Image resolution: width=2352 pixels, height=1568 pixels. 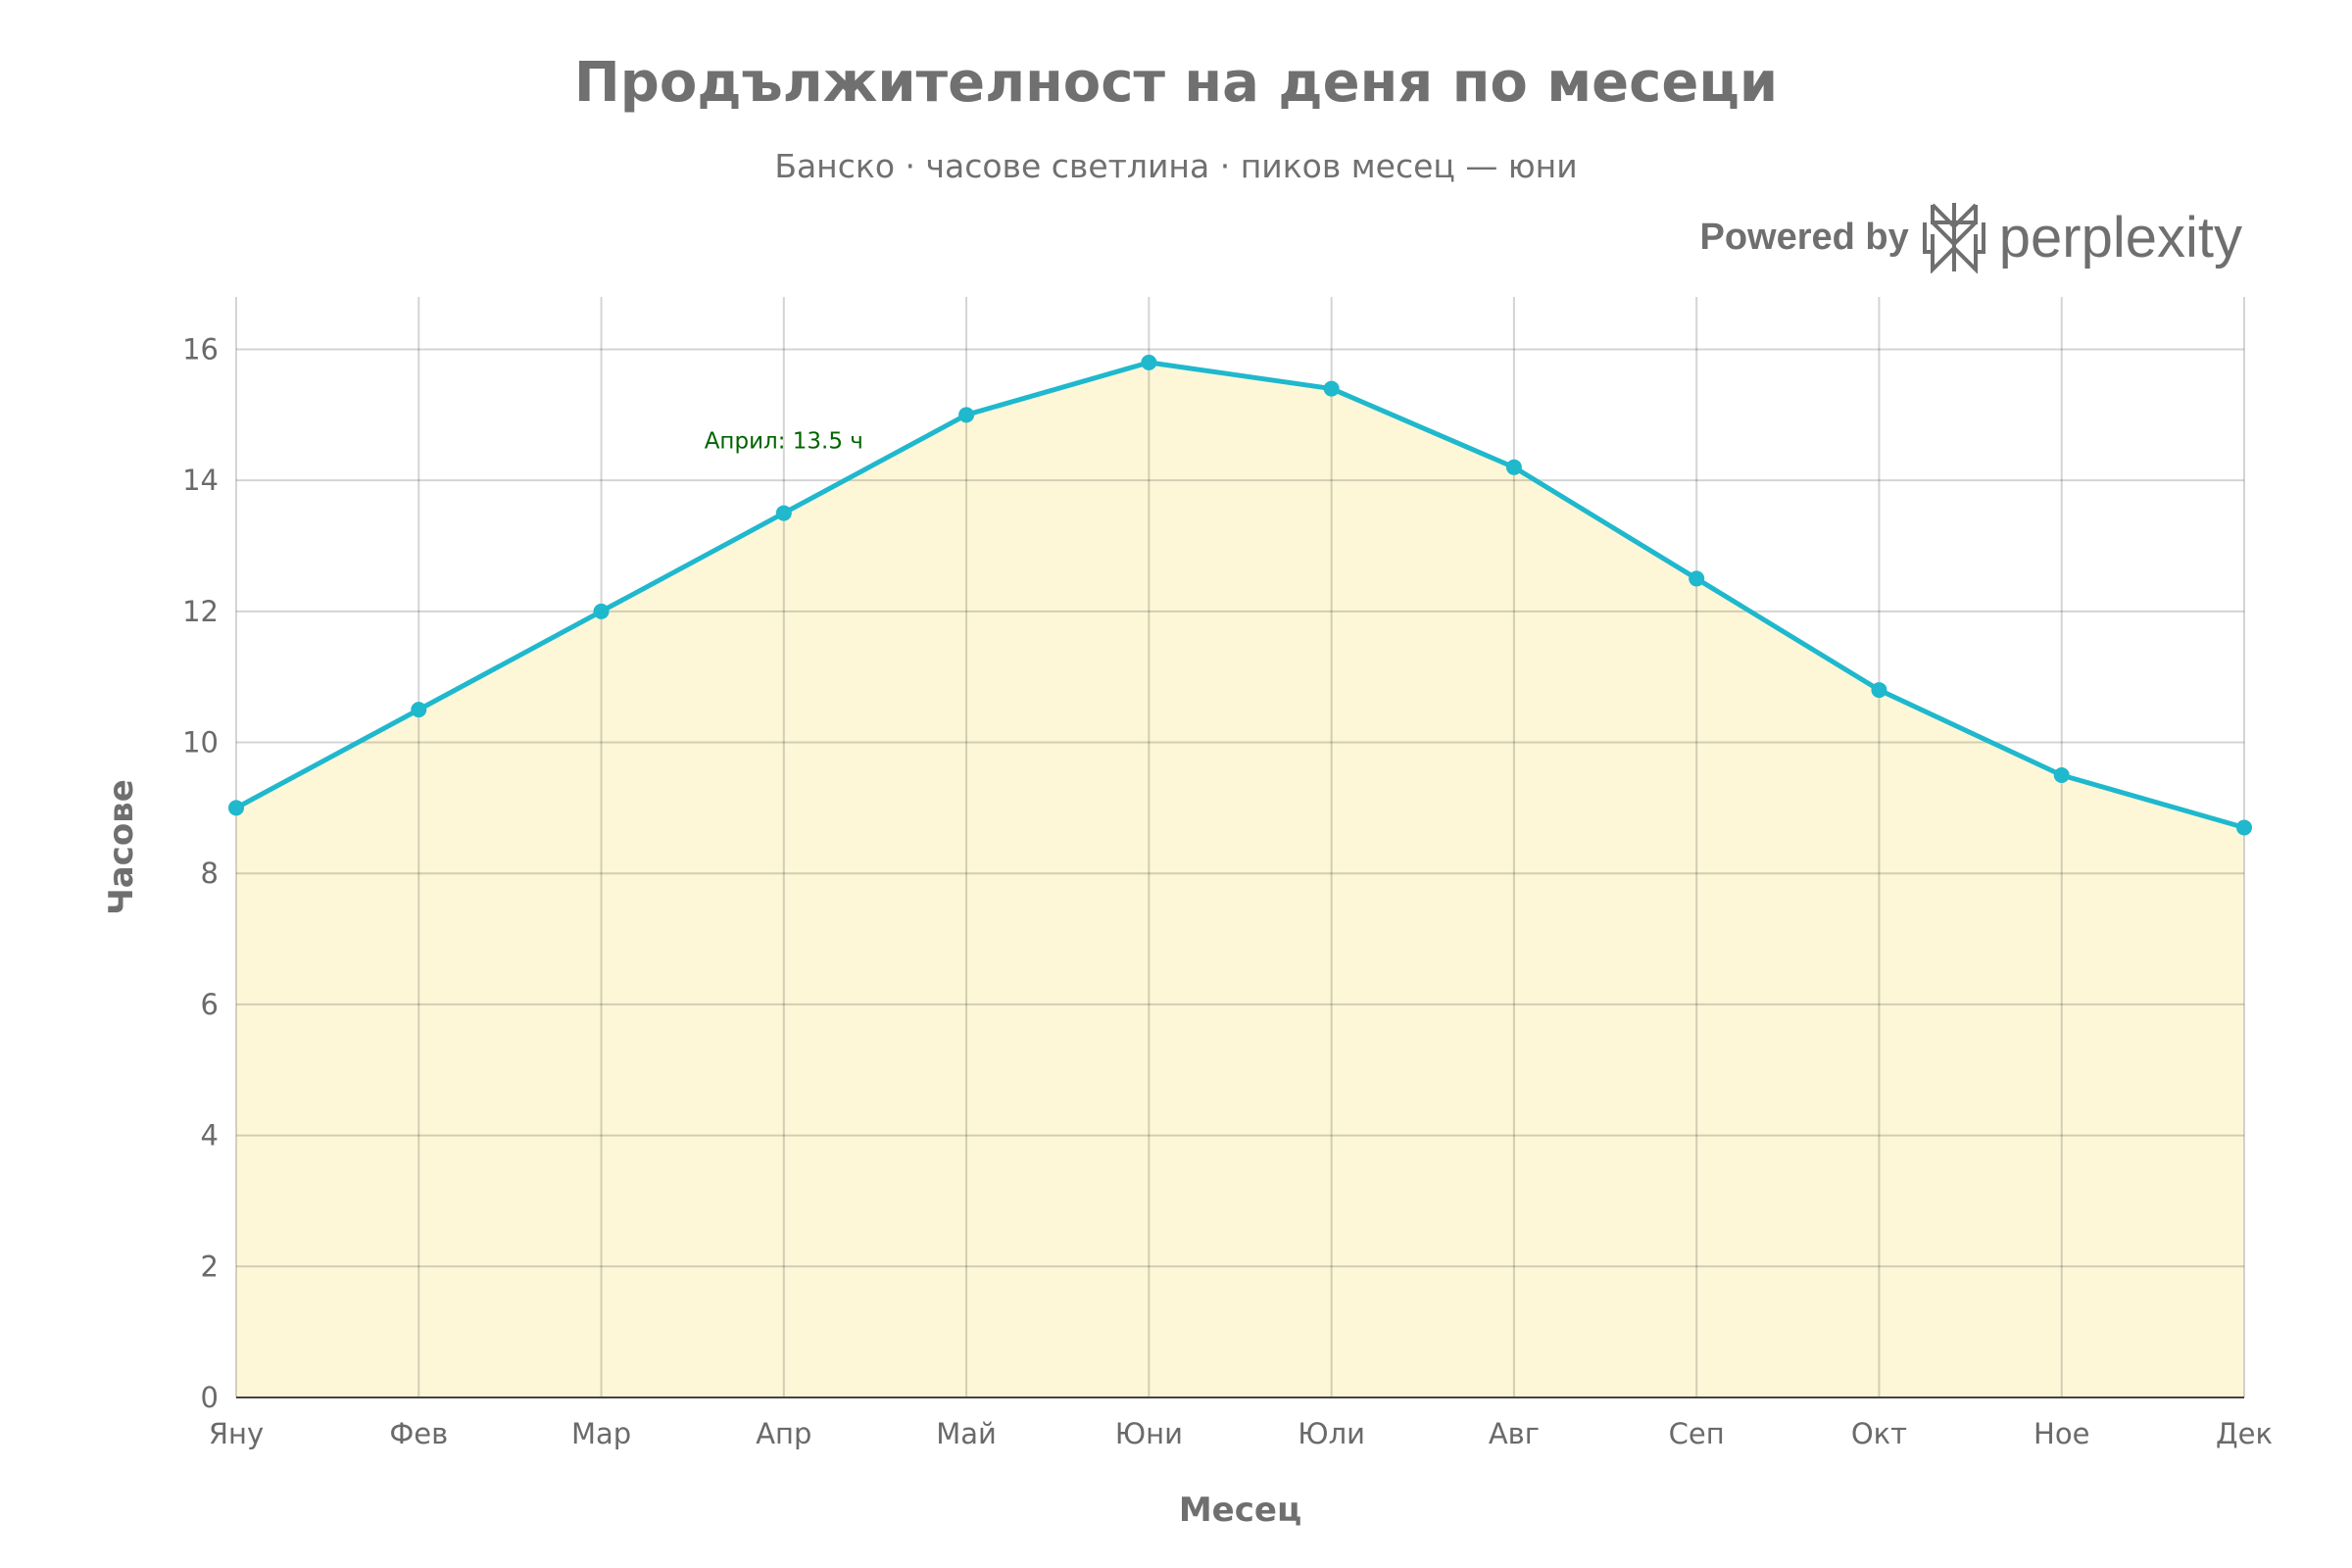 What do you see at coordinates (2061, 1433) in the screenshot?
I see `x-tick-label: Ное` at bounding box center [2061, 1433].